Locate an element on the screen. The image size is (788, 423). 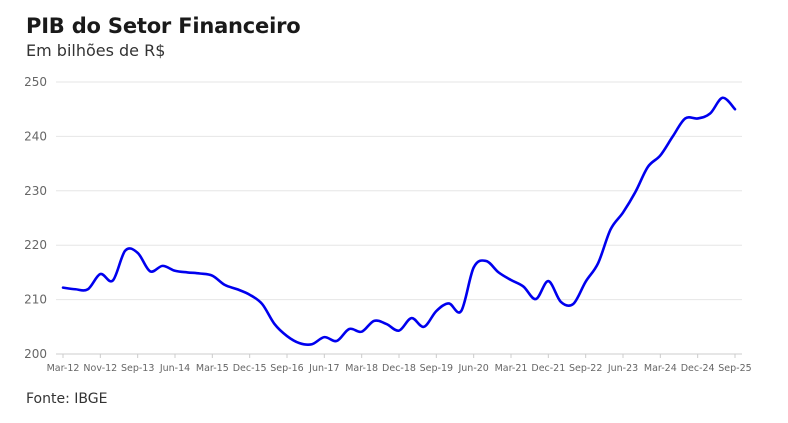
y-tick-label-220: 220 is located at coordinates (35, 245).